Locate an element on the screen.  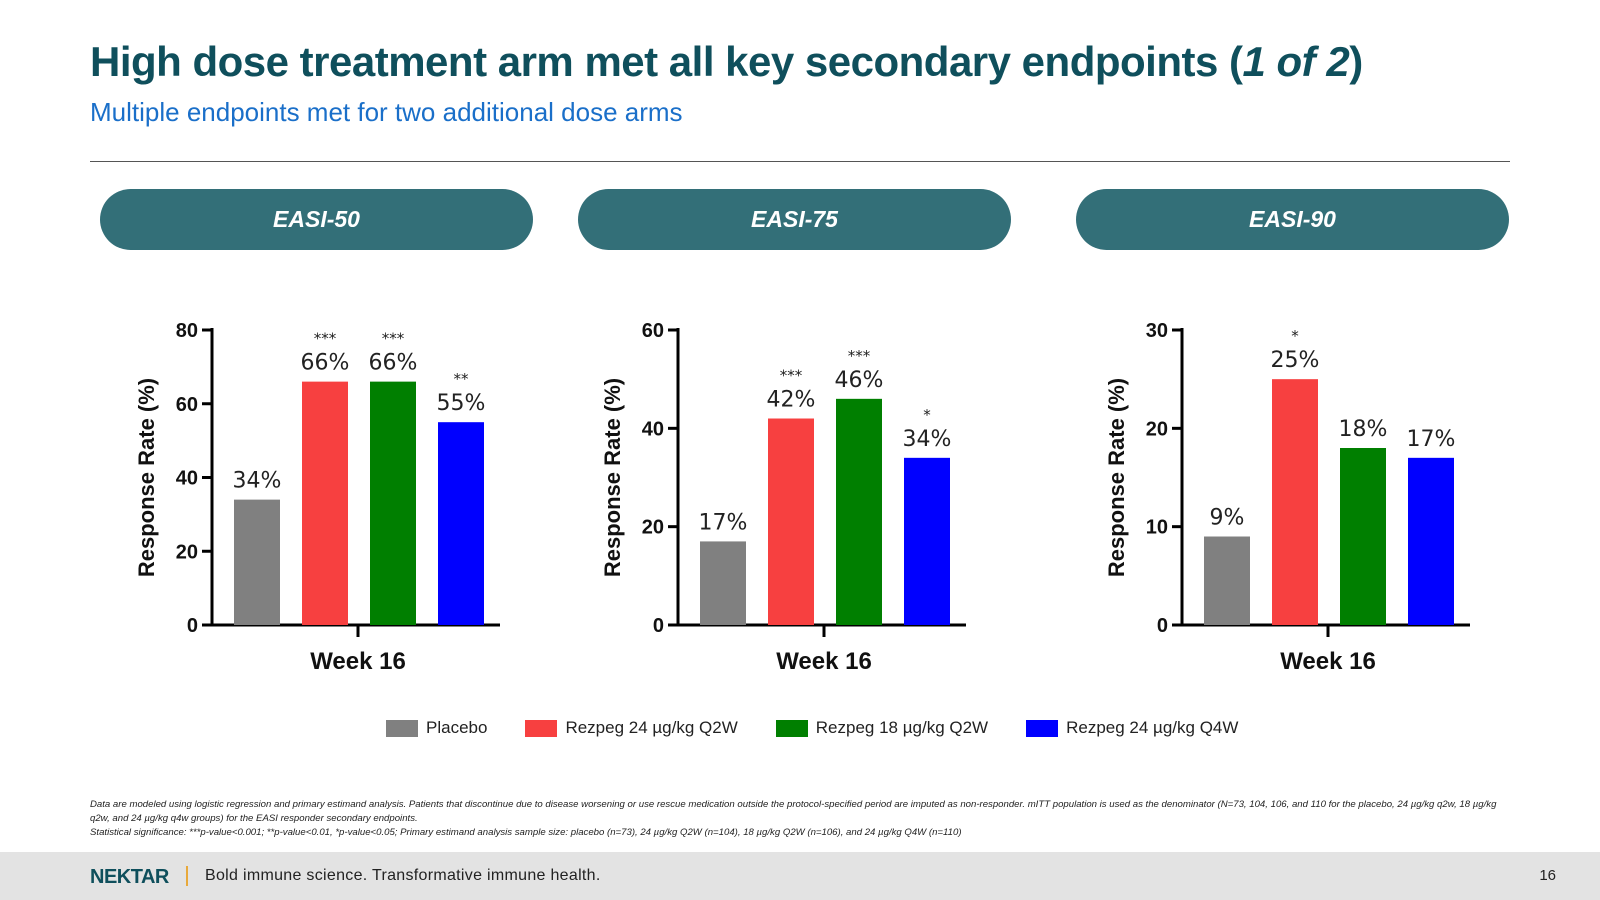
easi-50-data-label-2: 66% is located at coordinates (393, 363).